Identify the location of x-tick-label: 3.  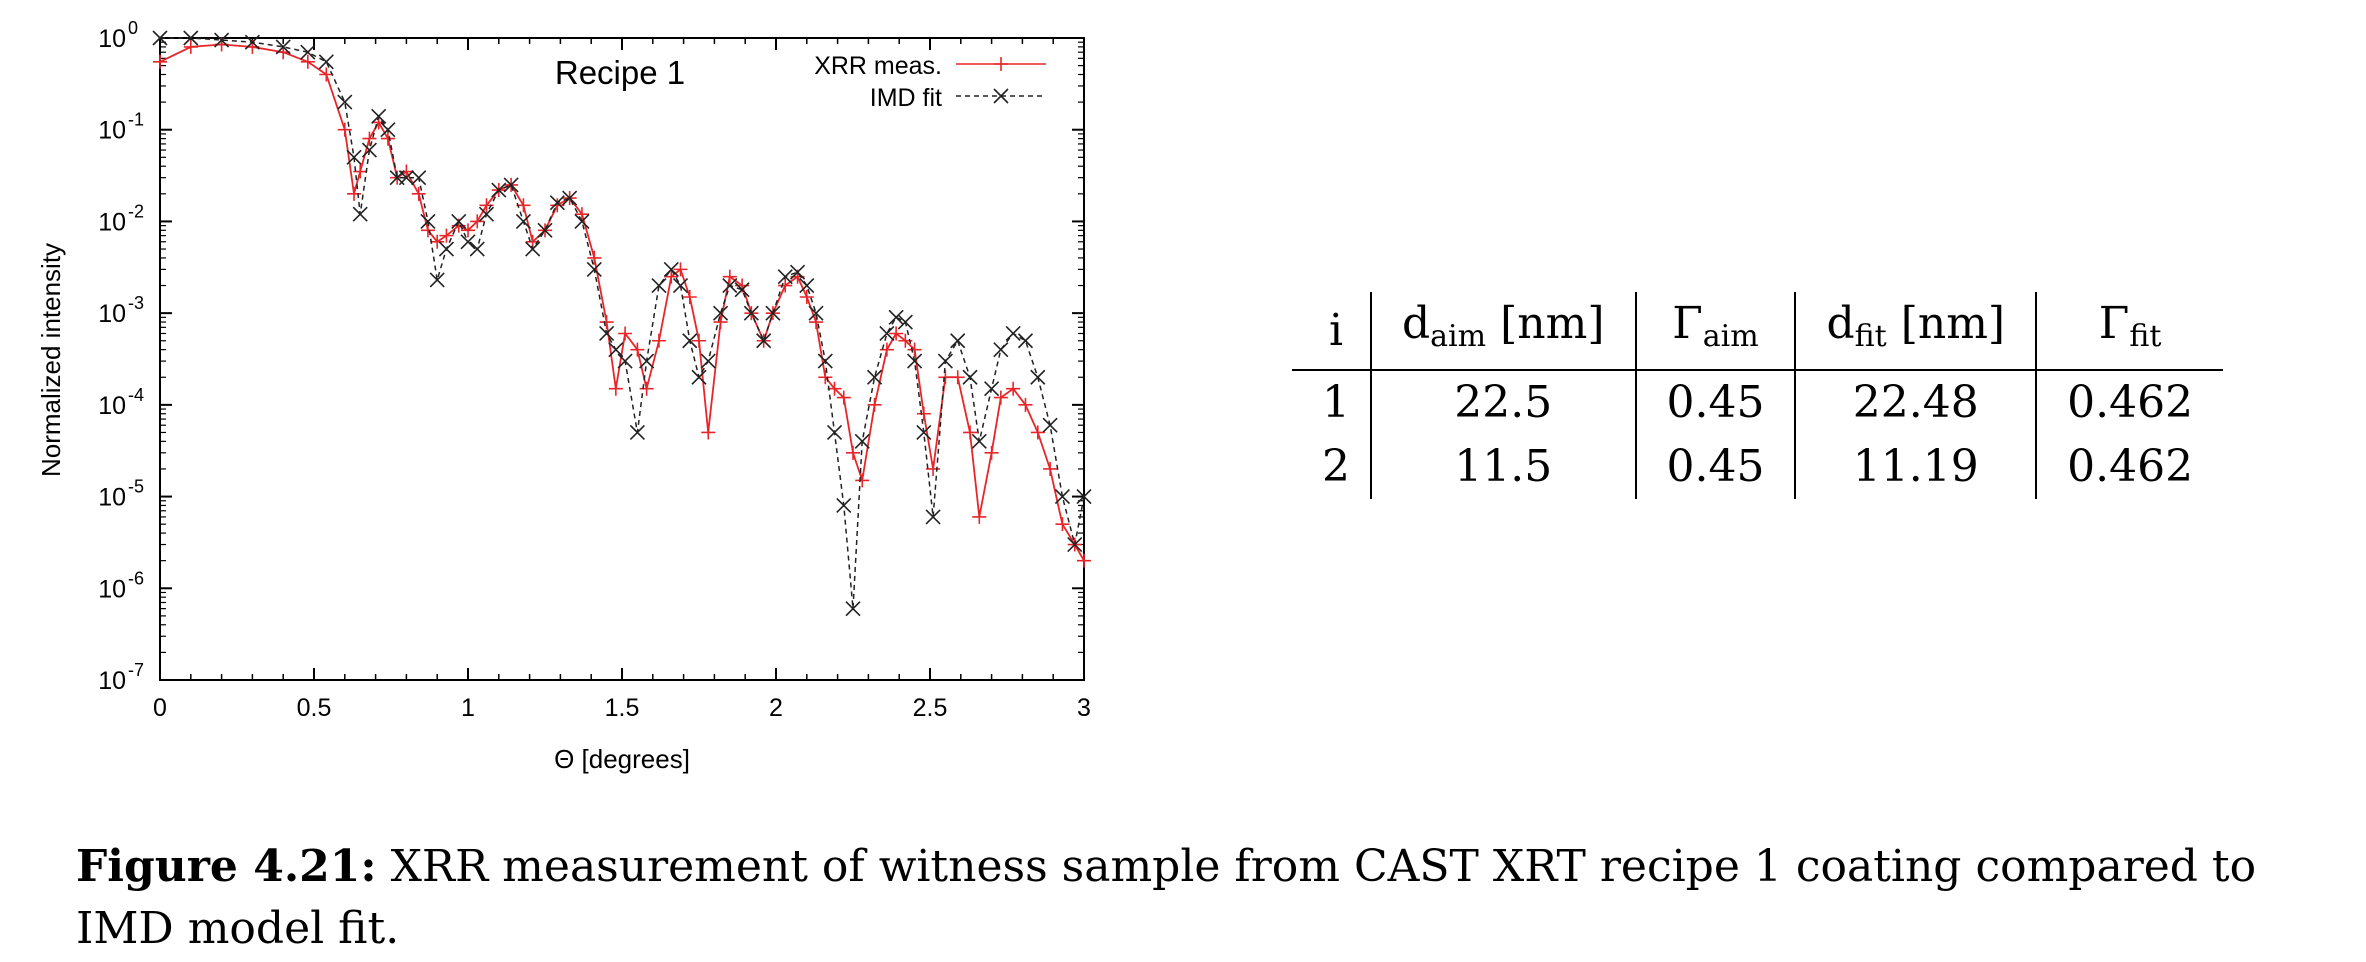
(1084, 708).